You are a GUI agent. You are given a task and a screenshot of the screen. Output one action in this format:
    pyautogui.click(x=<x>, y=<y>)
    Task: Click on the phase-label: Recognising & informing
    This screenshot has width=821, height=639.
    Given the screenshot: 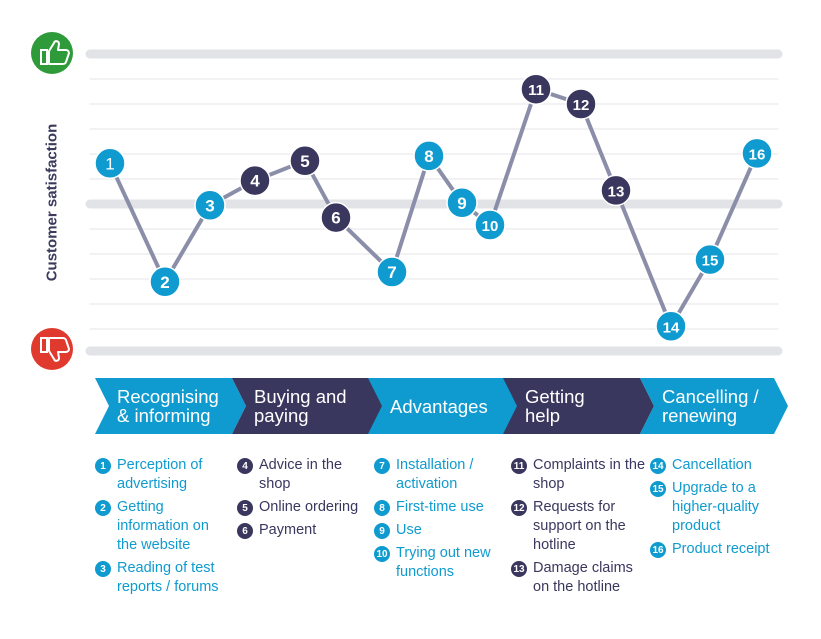 What is the action you would take?
    pyautogui.click(x=168, y=406)
    